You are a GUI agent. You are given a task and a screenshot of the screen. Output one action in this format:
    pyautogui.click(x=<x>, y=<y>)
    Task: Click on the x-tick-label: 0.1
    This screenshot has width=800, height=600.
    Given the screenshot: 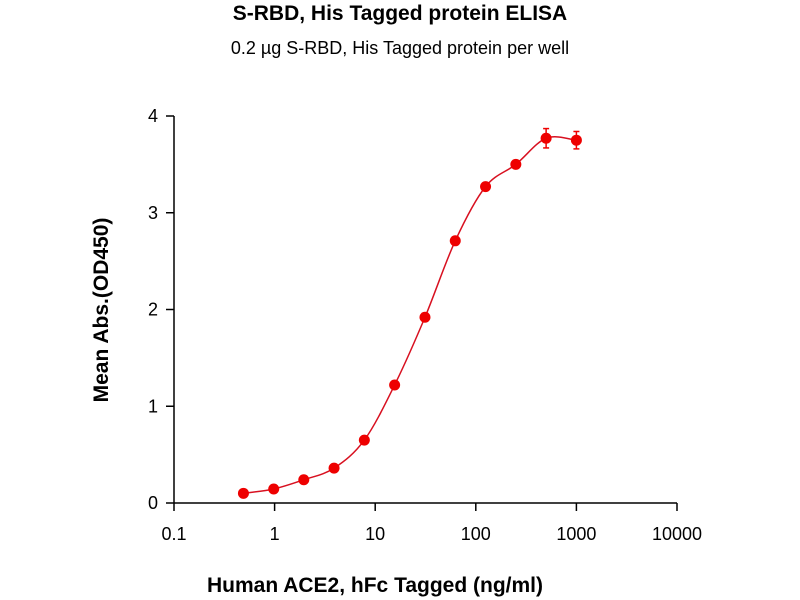 What is the action you would take?
    pyautogui.click(x=173, y=534)
    